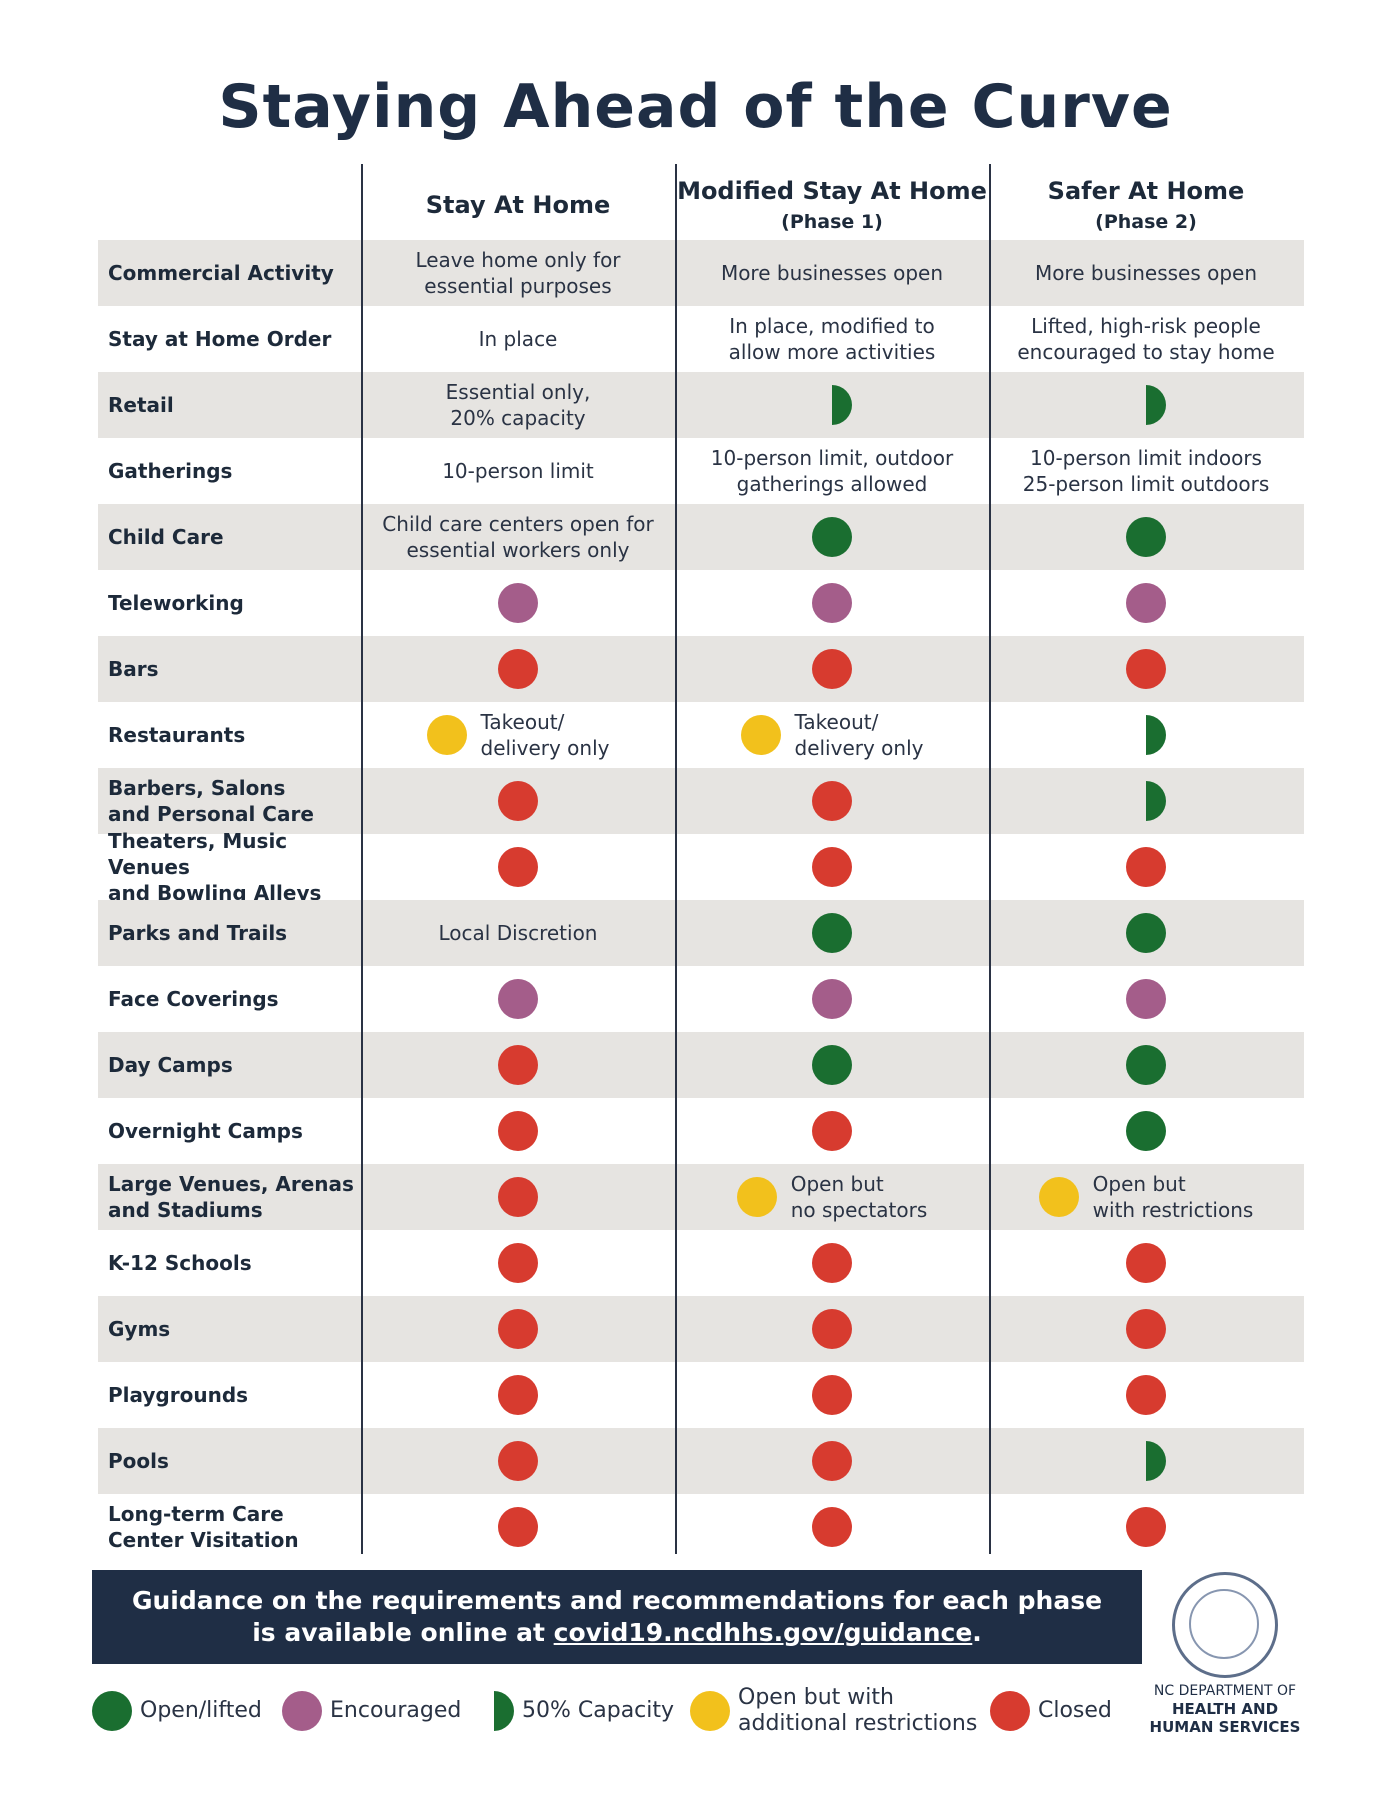 Image resolution: width=1391 pixels, height=1800 pixels. What do you see at coordinates (701, 669) in the screenshot?
I see `table-row: Bars` at bounding box center [701, 669].